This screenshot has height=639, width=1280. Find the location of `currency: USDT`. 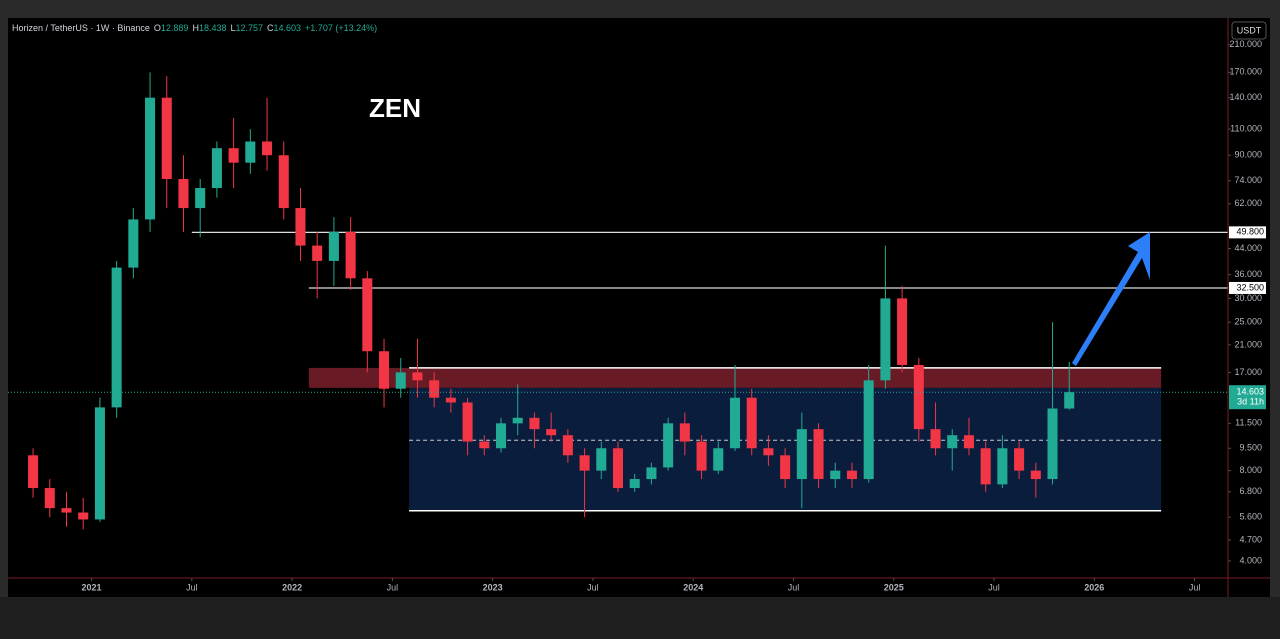

currency: USDT is located at coordinates (1249, 30).